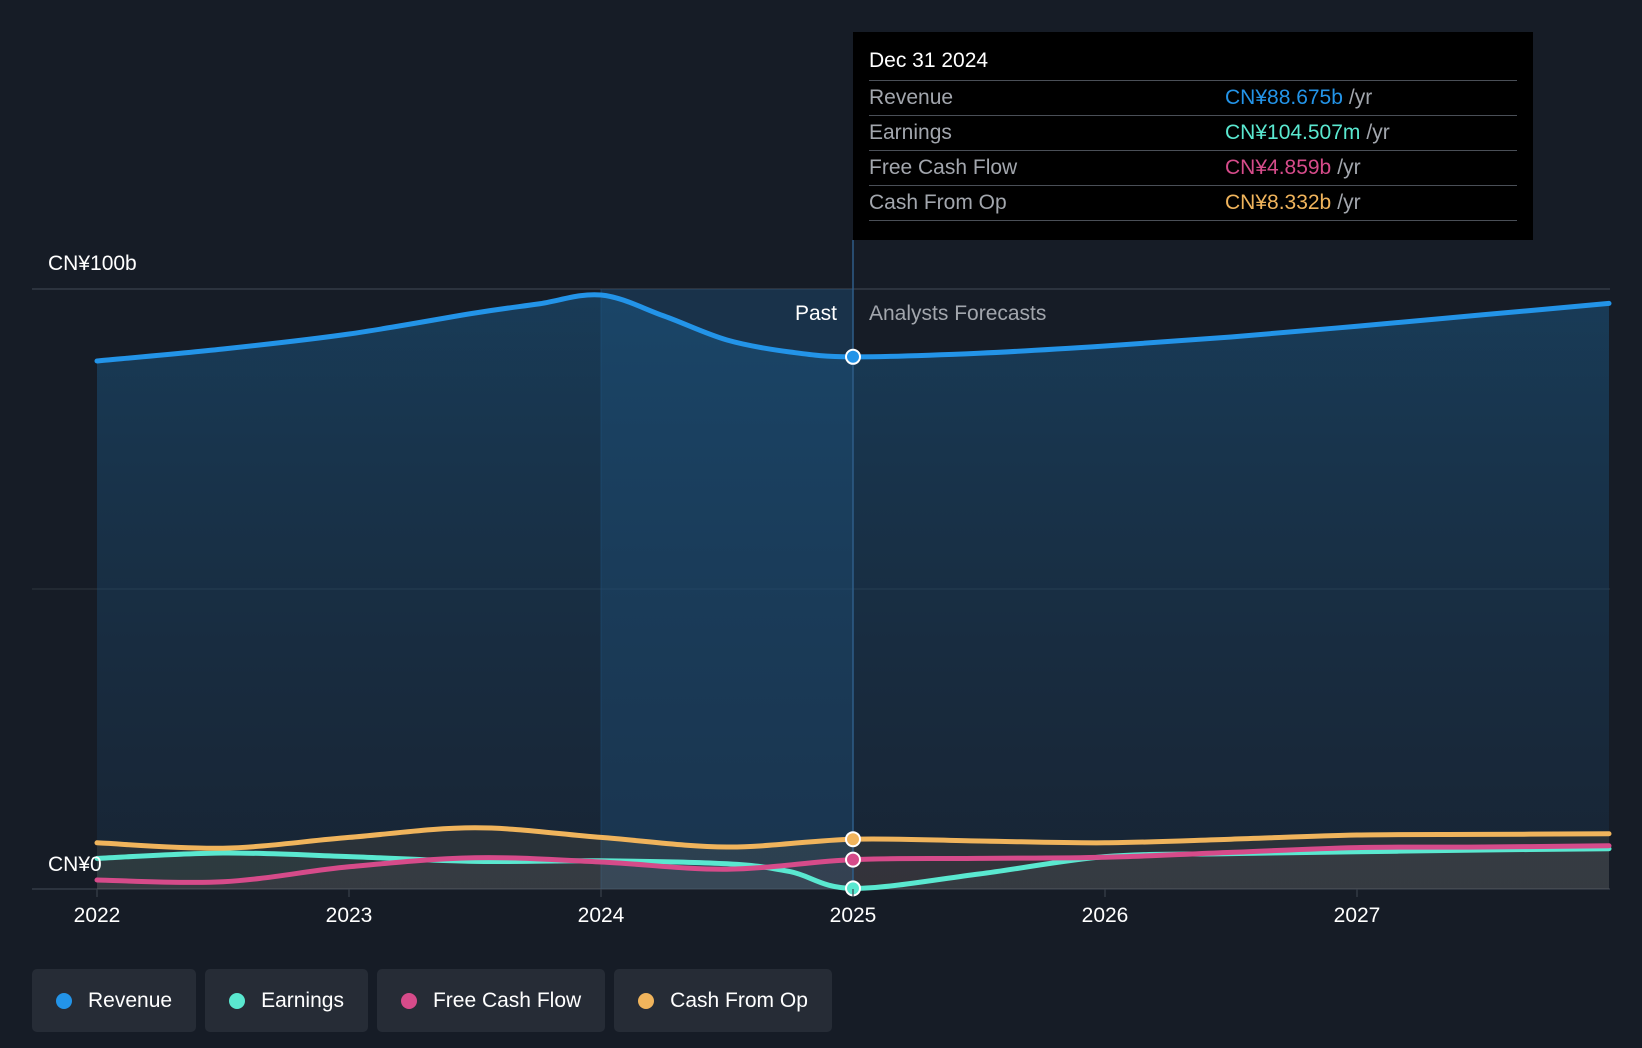  I want to click on legend-label: Cash From Op, so click(739, 1000).